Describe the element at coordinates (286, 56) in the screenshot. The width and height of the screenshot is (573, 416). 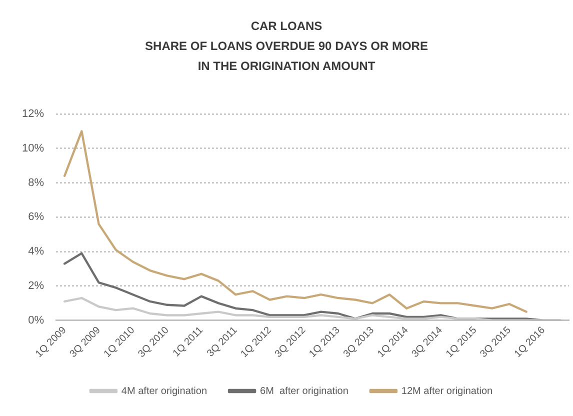
I see `chart-subtitle: SHARE OF LOANS OVERDUE 90 DAYS OR MORE IN THE ORIGINATION AMOUNT` at that location.